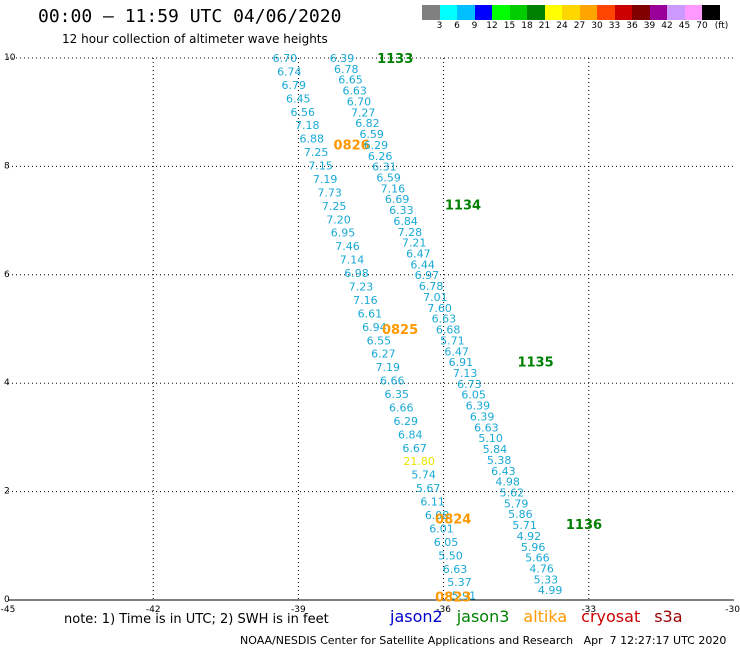  What do you see at coordinates (483, 616) in the screenshot?
I see `legend-item-jason3: jason3` at bounding box center [483, 616].